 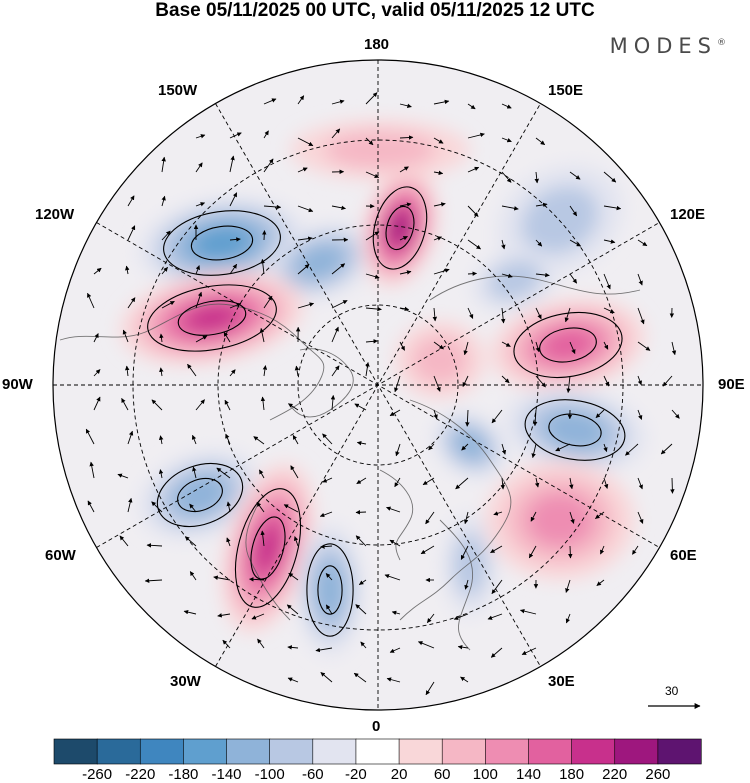 I want to click on lon-label-150w: 150W, so click(x=178, y=90).